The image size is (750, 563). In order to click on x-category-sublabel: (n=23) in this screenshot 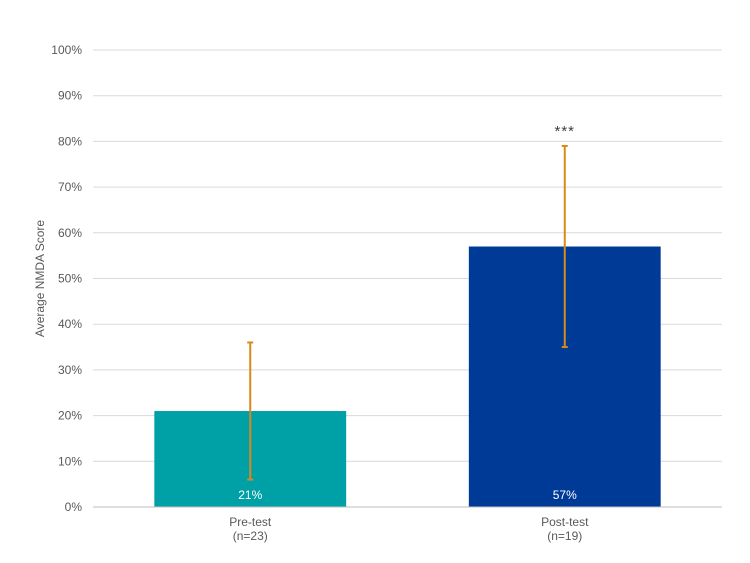, I will do `click(250, 536)`.